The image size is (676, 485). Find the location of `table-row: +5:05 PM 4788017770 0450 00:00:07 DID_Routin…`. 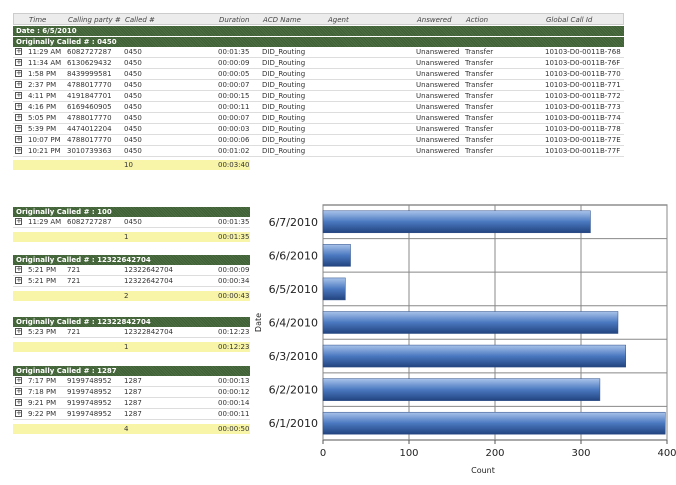

table-row: +5:05 PM 4788017770 0450 00:00:07 DID_Routin… is located at coordinates (318, 118).